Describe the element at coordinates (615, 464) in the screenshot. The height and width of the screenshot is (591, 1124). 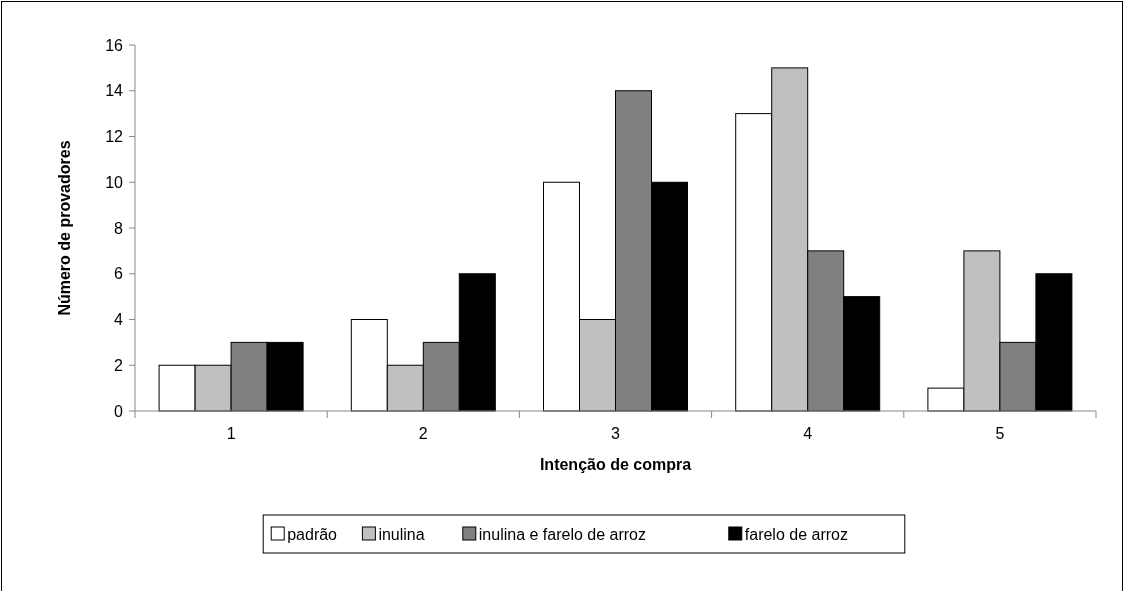
I see `x-axis-title: Intenção de compra` at that location.